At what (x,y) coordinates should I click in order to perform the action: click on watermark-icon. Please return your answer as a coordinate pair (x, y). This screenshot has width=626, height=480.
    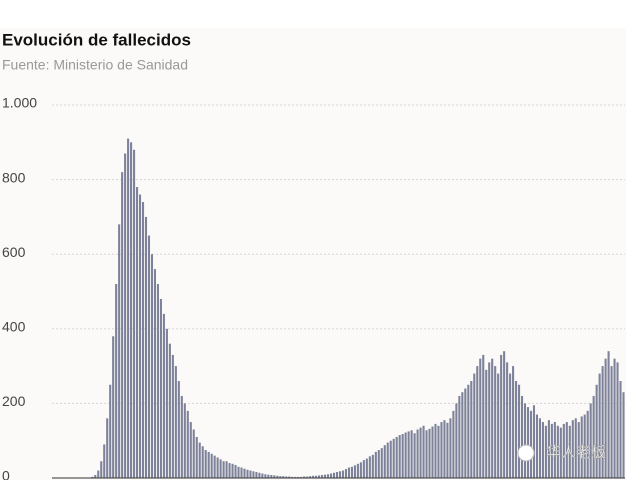
    Looking at the image, I should click on (526, 453).